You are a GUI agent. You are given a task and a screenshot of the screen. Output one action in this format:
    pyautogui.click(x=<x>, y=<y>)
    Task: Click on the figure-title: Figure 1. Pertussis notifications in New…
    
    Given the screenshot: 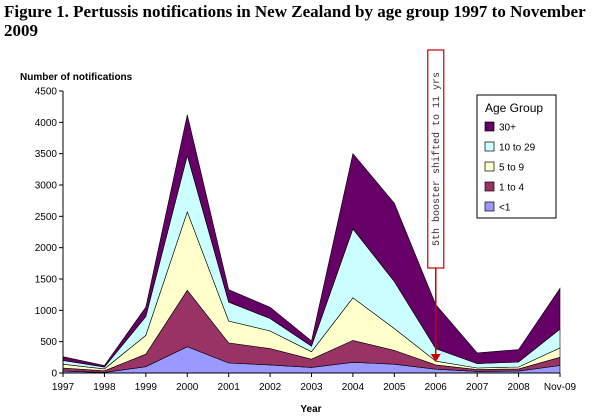 What is the action you would take?
    pyautogui.click(x=295, y=21)
    